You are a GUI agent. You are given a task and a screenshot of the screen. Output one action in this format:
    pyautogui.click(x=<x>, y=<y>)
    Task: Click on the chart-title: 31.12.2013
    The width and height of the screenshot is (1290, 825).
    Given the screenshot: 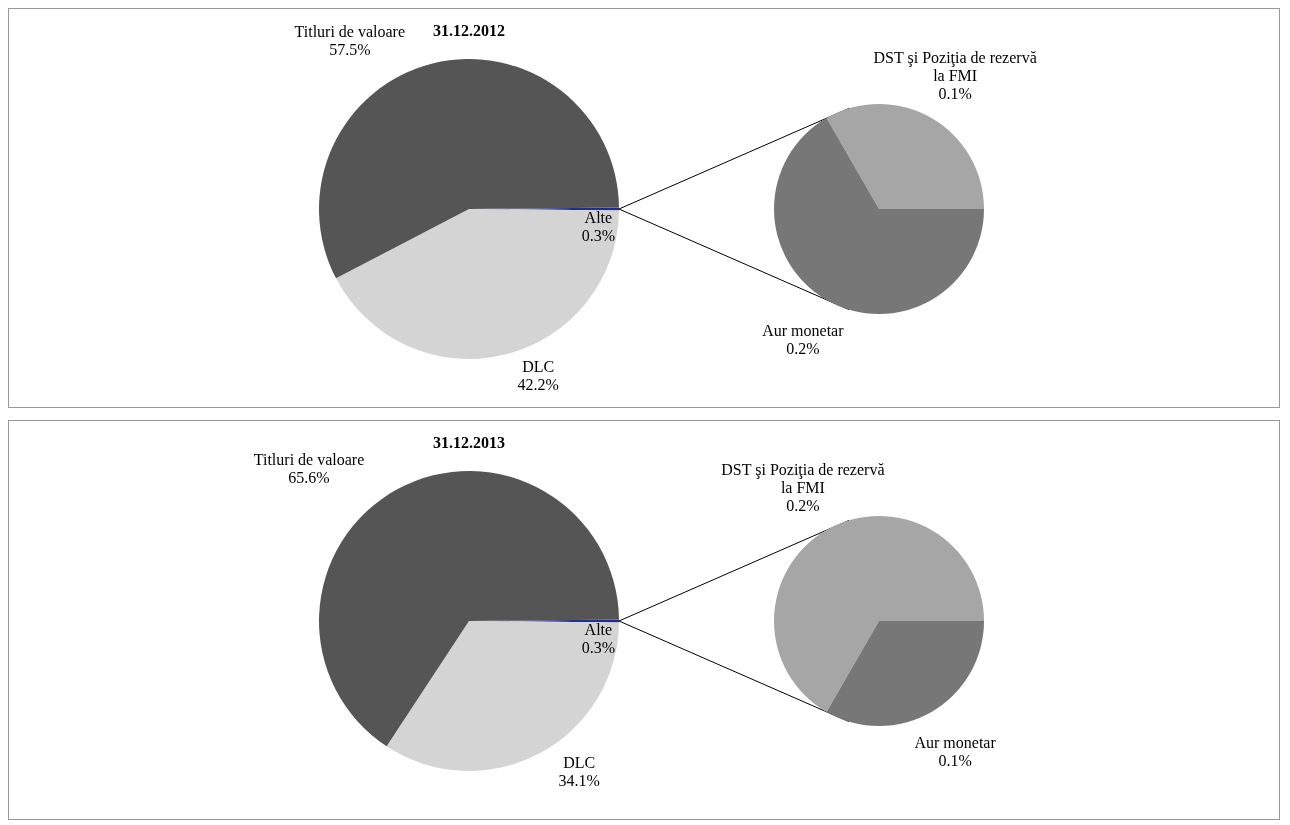 What is the action you would take?
    pyautogui.click(x=469, y=443)
    